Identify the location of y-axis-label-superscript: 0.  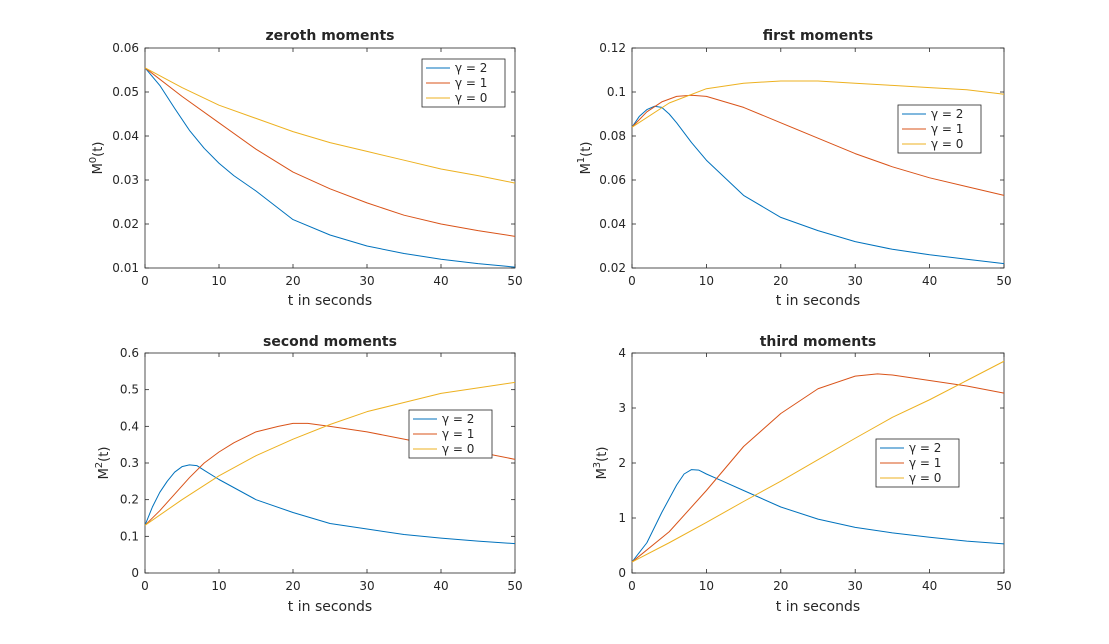
(93, 160).